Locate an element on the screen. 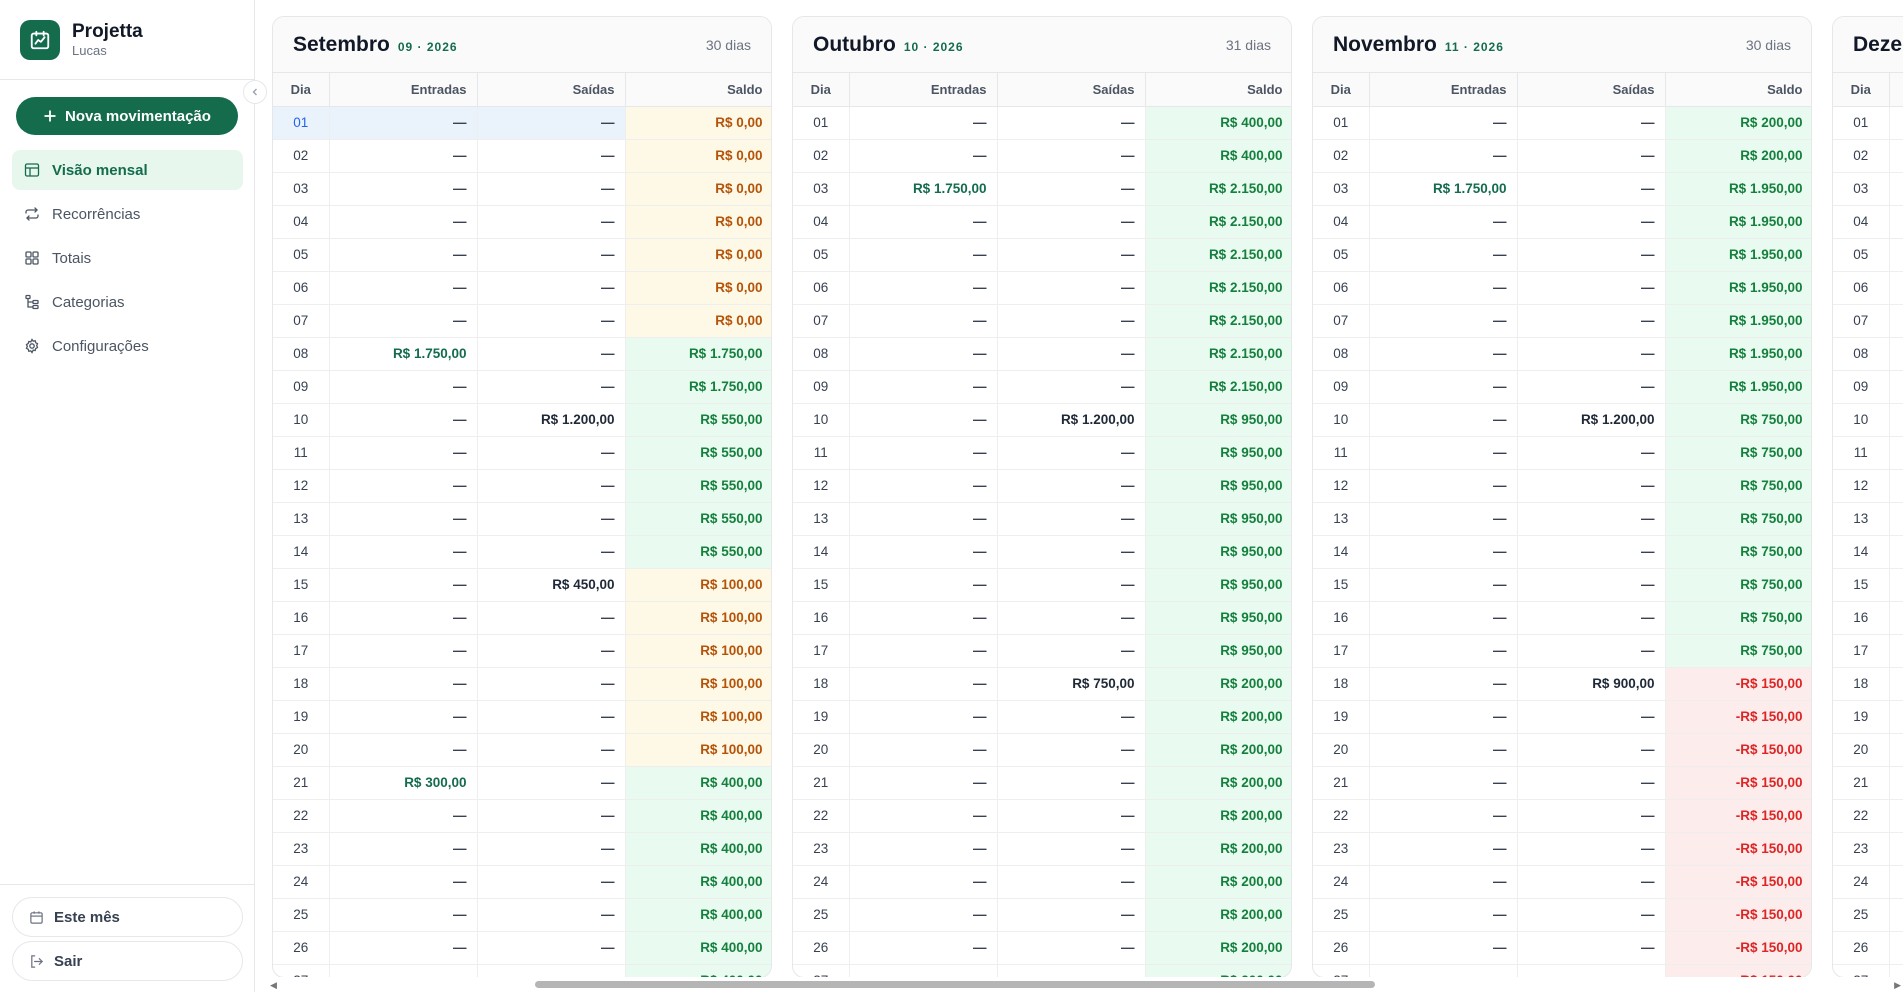 The image size is (1903, 992). table-row: 07— — R$ 0,00 is located at coordinates (522, 321).